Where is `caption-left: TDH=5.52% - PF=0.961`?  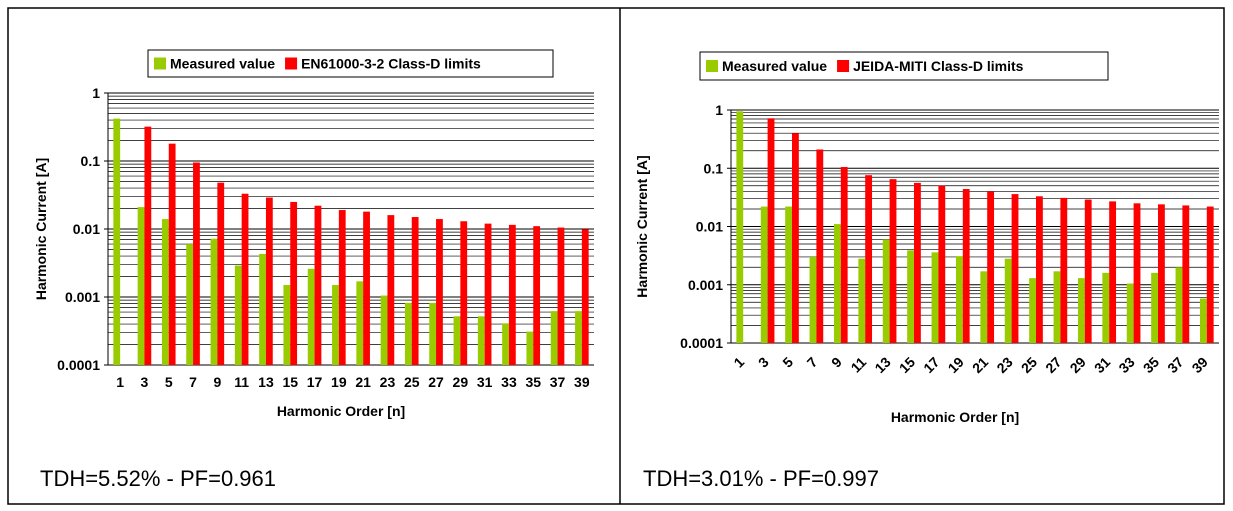
caption-left: TDH=5.52% - PF=0.961 is located at coordinates (158, 478).